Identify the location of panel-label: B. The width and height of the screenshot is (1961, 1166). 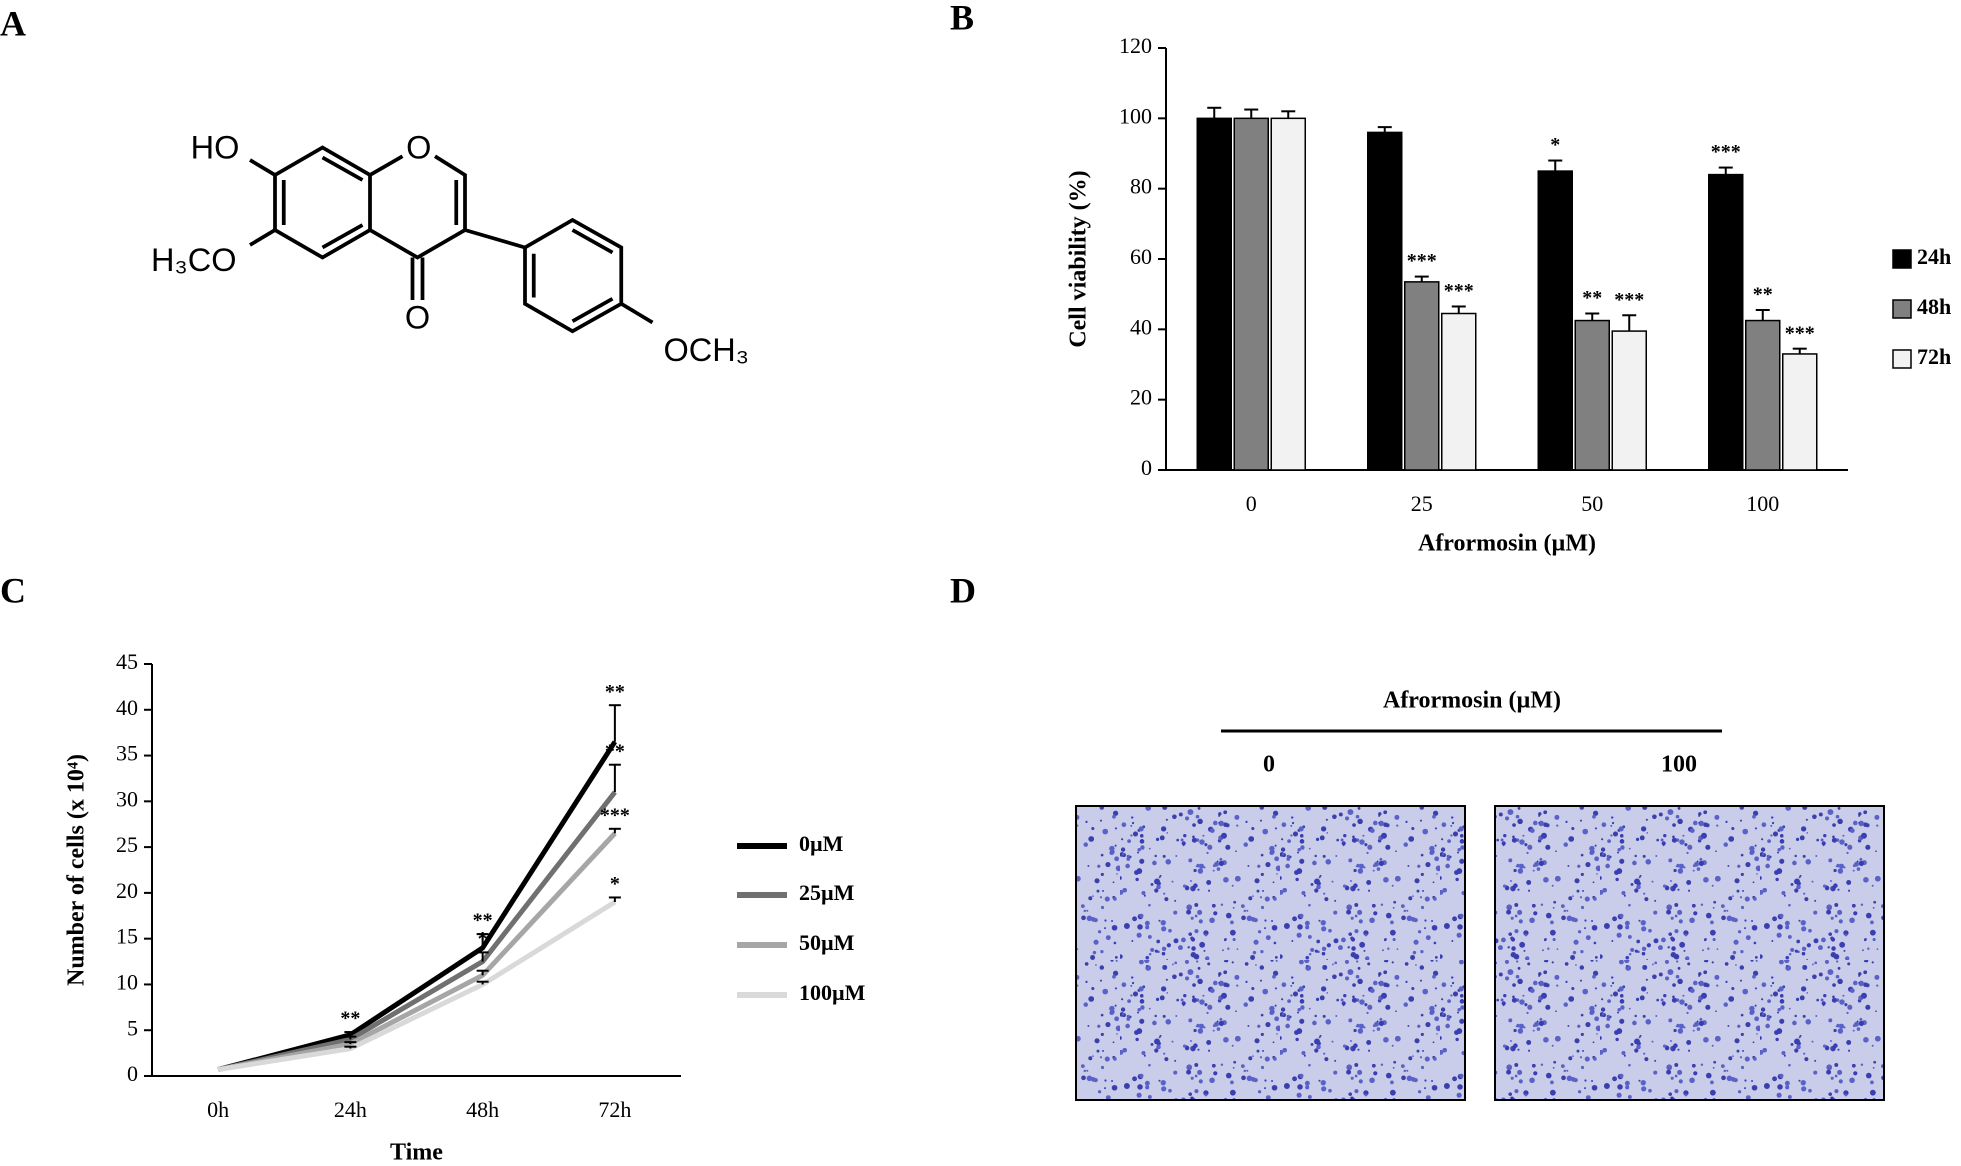
(962, 18).